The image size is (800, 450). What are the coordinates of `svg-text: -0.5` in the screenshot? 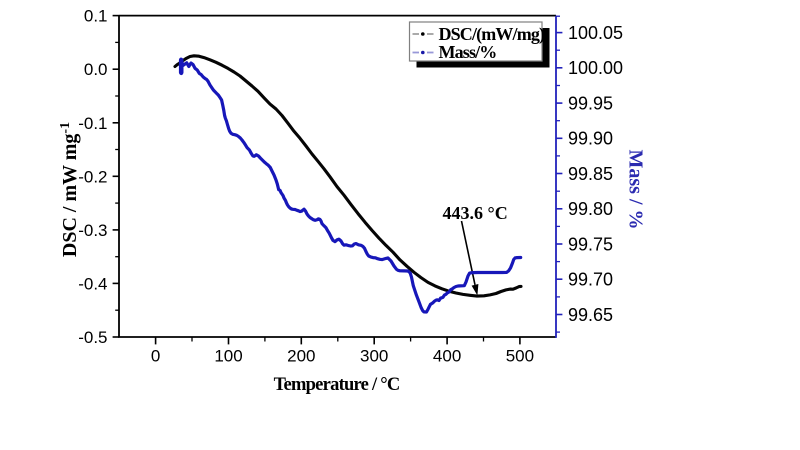 It's located at (92, 337).